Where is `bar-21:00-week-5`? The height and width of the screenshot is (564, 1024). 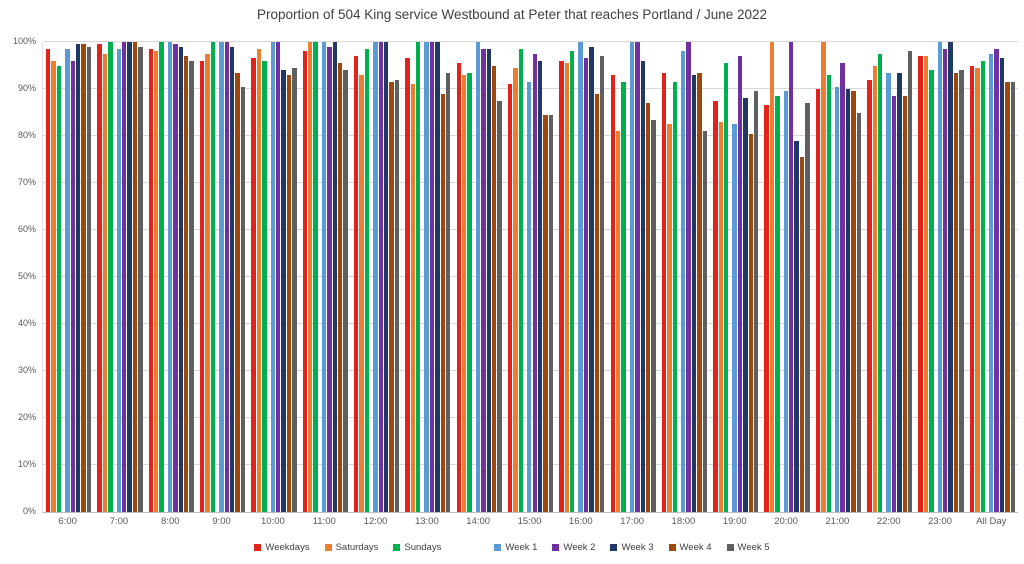
bar-21:00-week-5 is located at coordinates (858, 312).